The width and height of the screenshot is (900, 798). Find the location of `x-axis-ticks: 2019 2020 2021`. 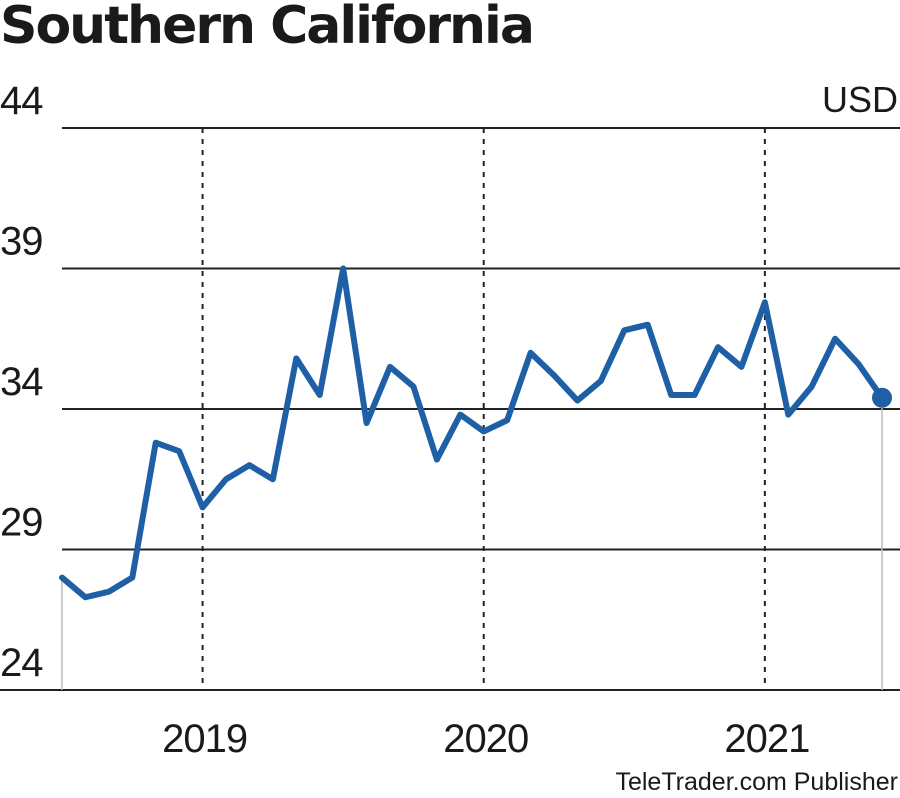

x-axis-ticks: 2019 2020 2021 is located at coordinates (486, 739).